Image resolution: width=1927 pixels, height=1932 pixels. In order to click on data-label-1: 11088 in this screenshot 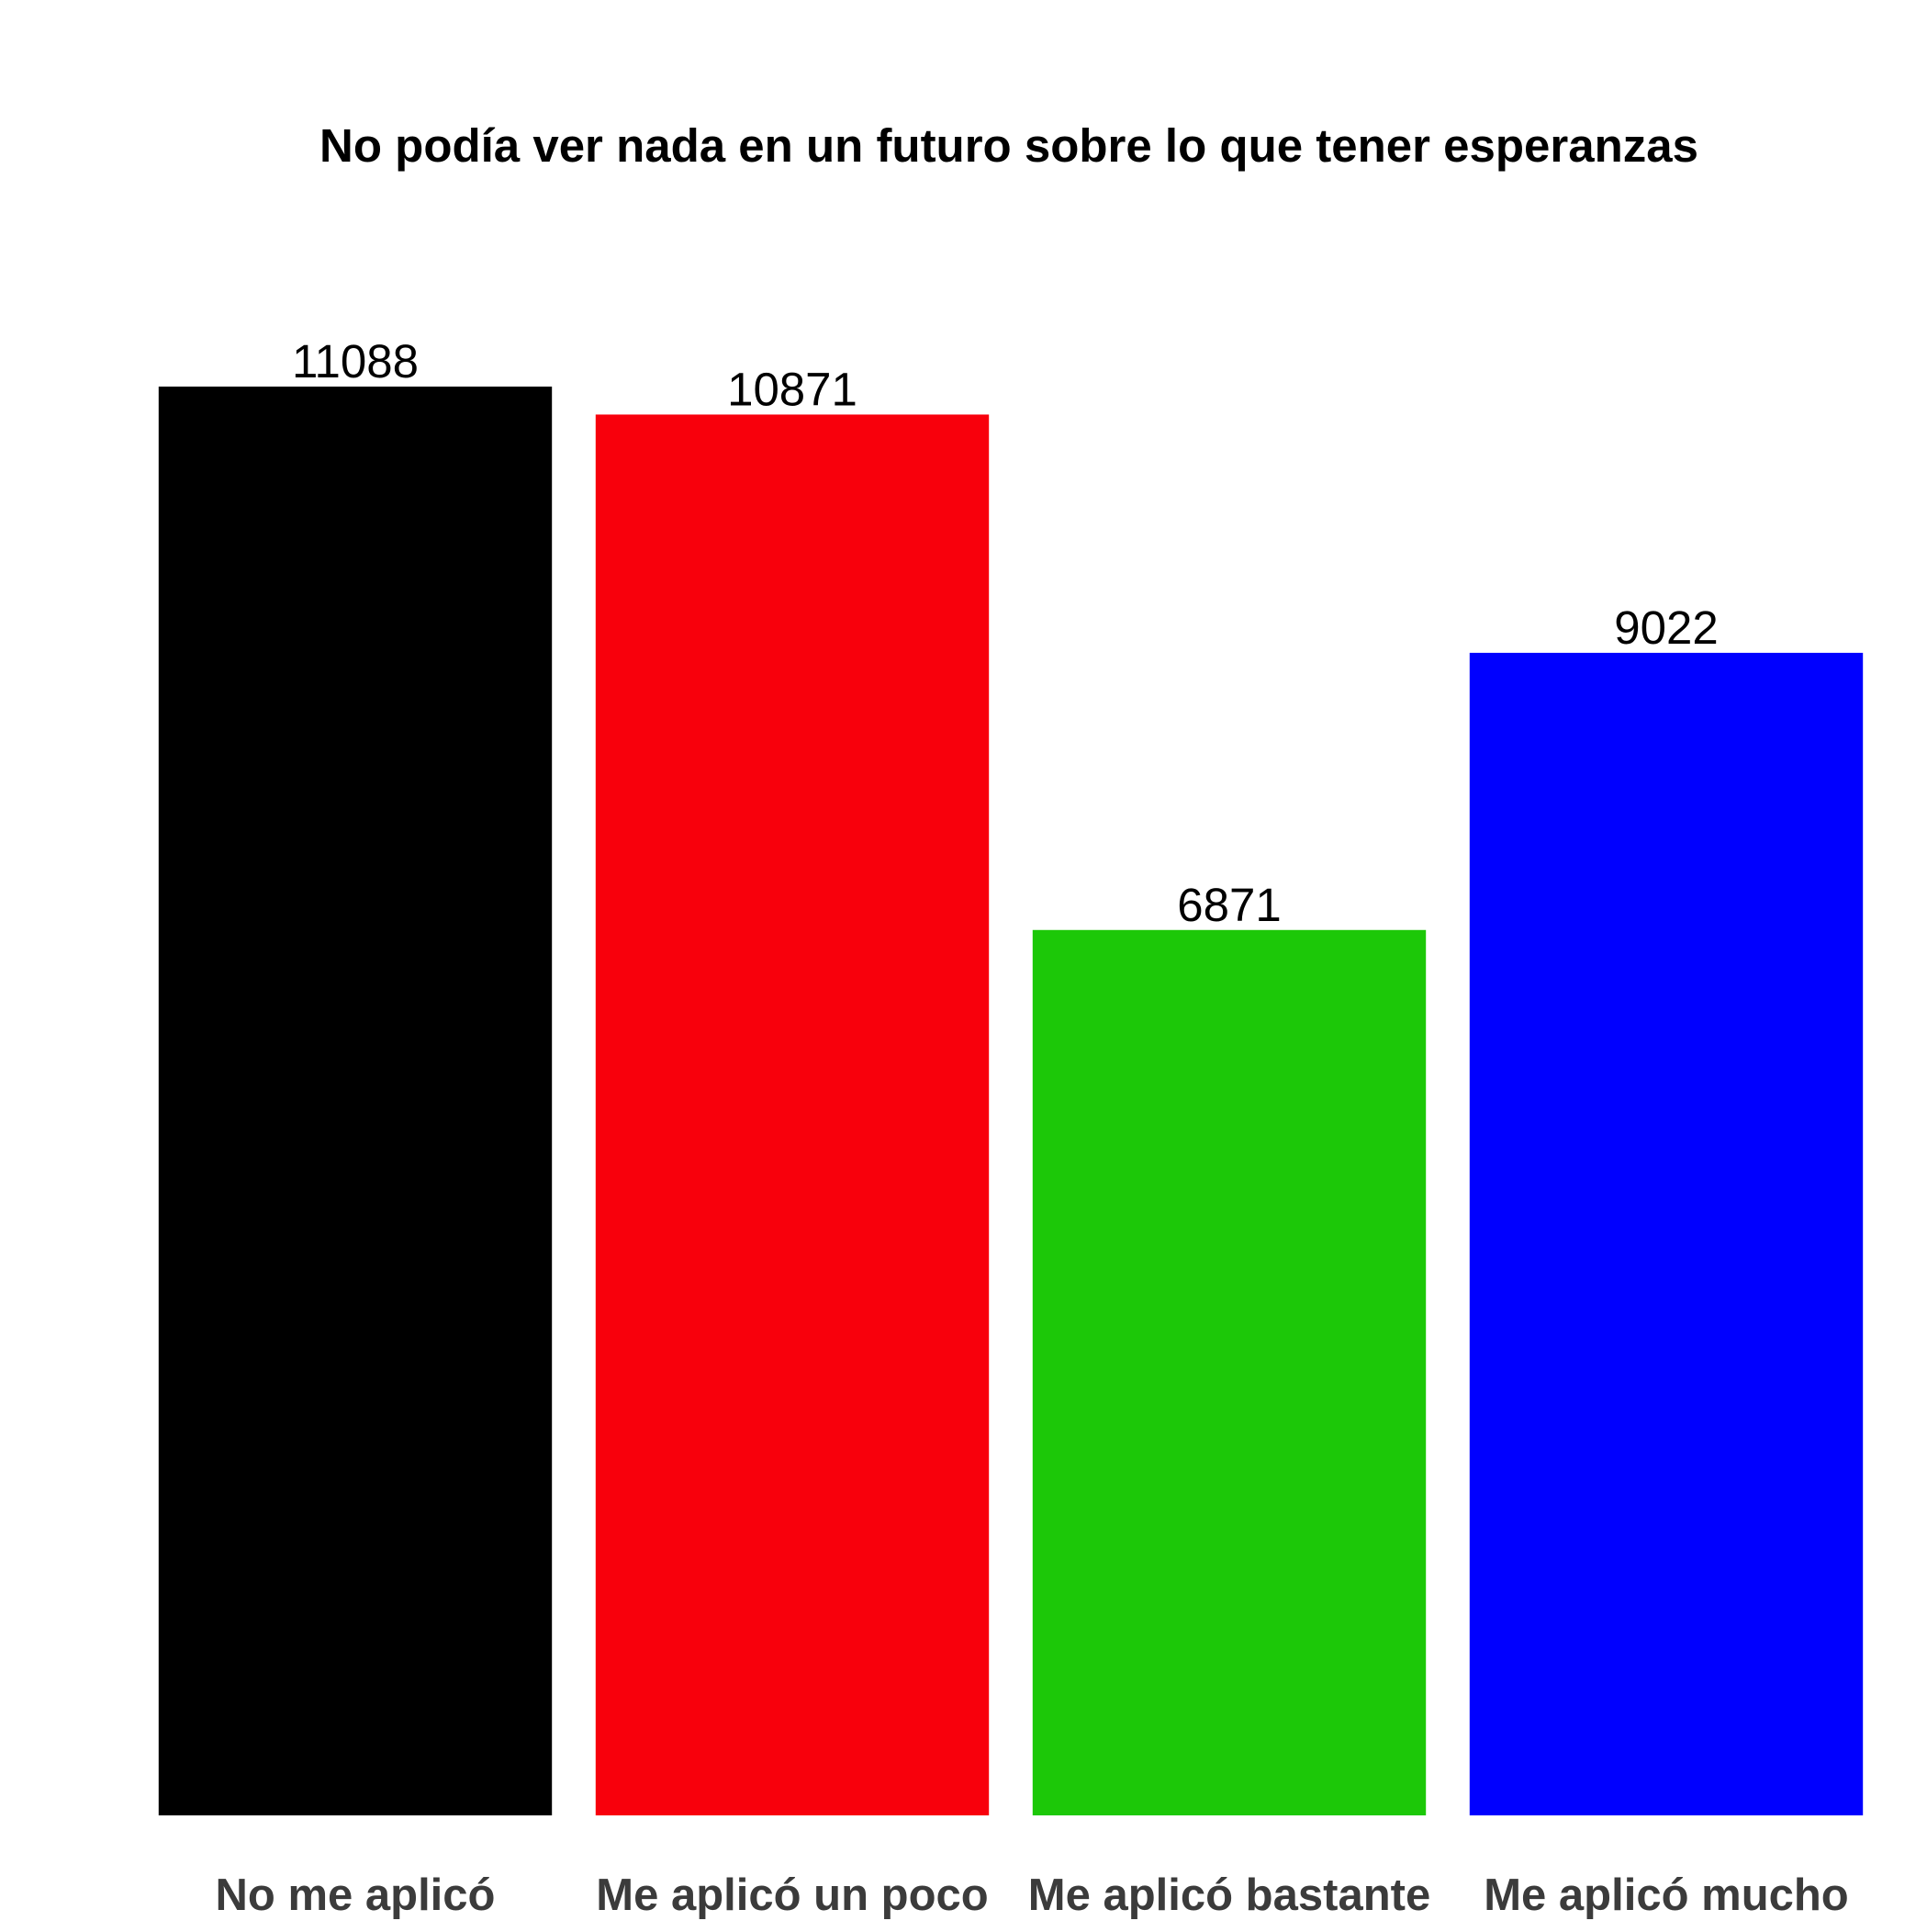, I will do `click(355, 361)`.